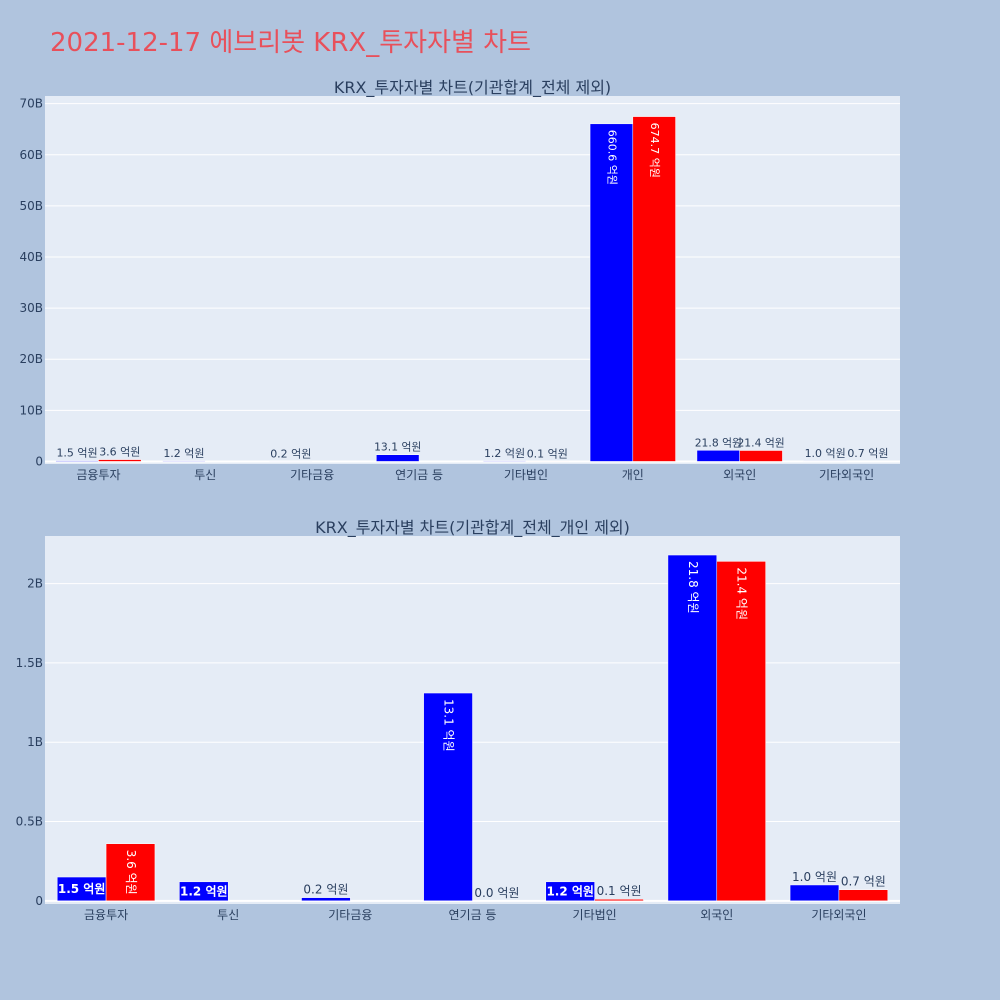 The image size is (1000, 1000). What do you see at coordinates (633, 475) in the screenshot?
I see `x-tick-label: 개인` at bounding box center [633, 475].